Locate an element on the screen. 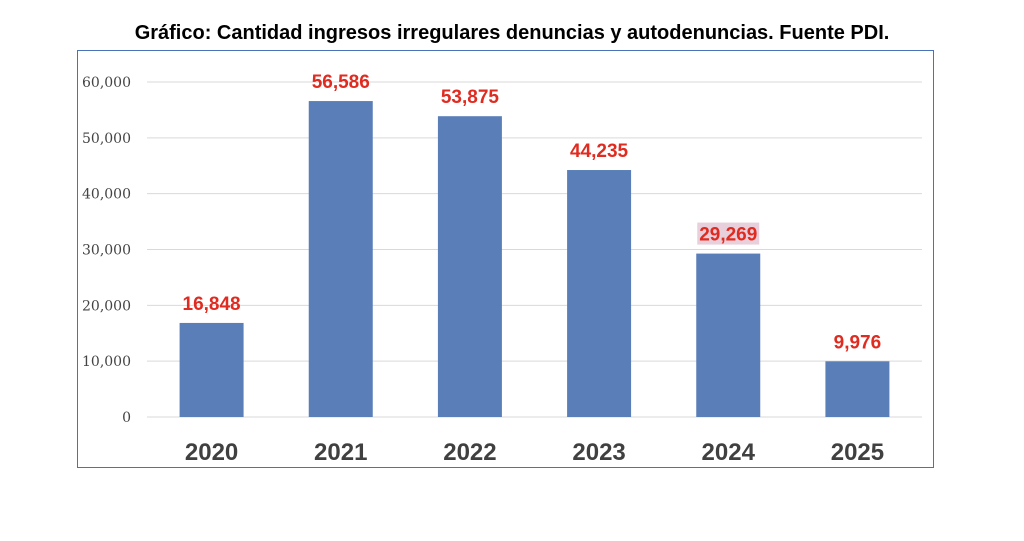  y-tick-label: 50,000 is located at coordinates (106, 139).